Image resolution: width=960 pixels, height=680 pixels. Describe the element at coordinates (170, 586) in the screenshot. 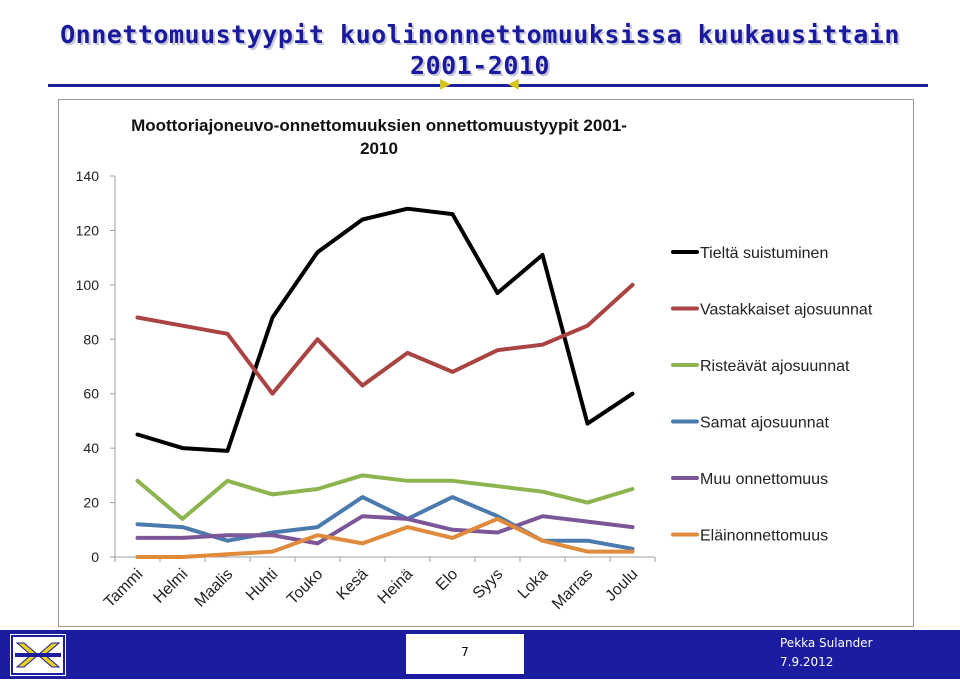

I see `x-tick-label: Helmi` at that location.